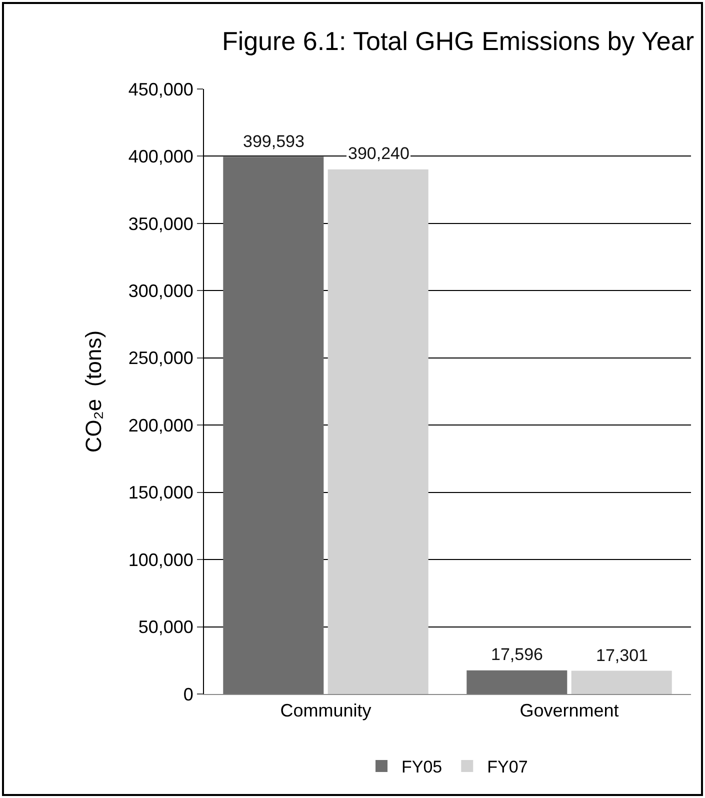 Image resolution: width=705 pixels, height=798 pixels. What do you see at coordinates (188, 694) in the screenshot?
I see `y-tick-label: 0` at bounding box center [188, 694].